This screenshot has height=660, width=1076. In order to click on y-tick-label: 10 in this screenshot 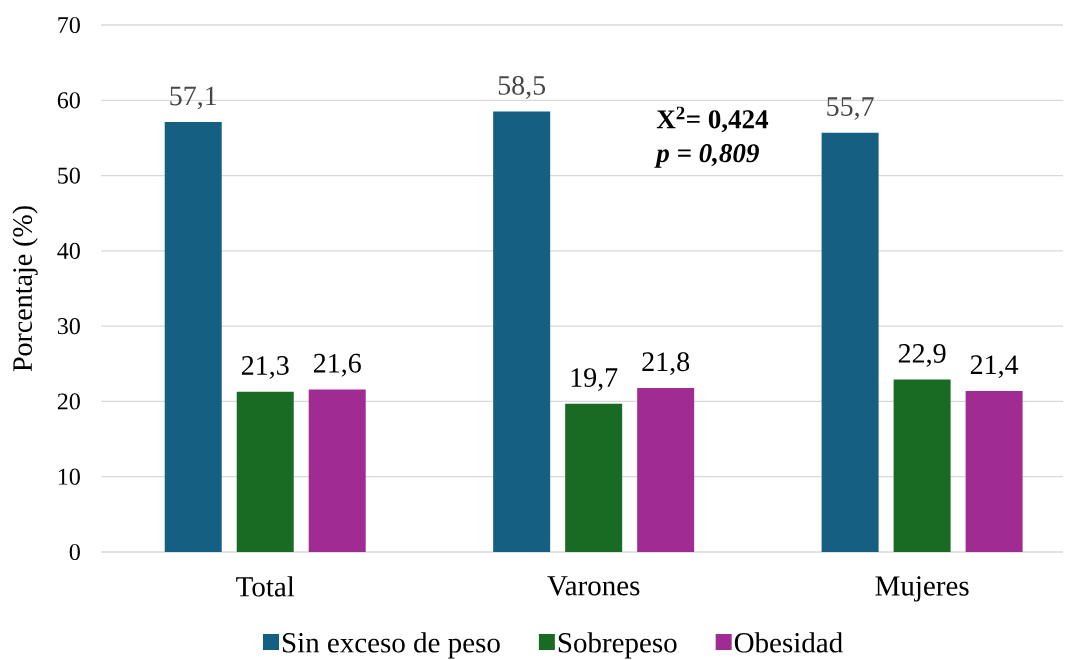, I will do `click(69, 476)`.